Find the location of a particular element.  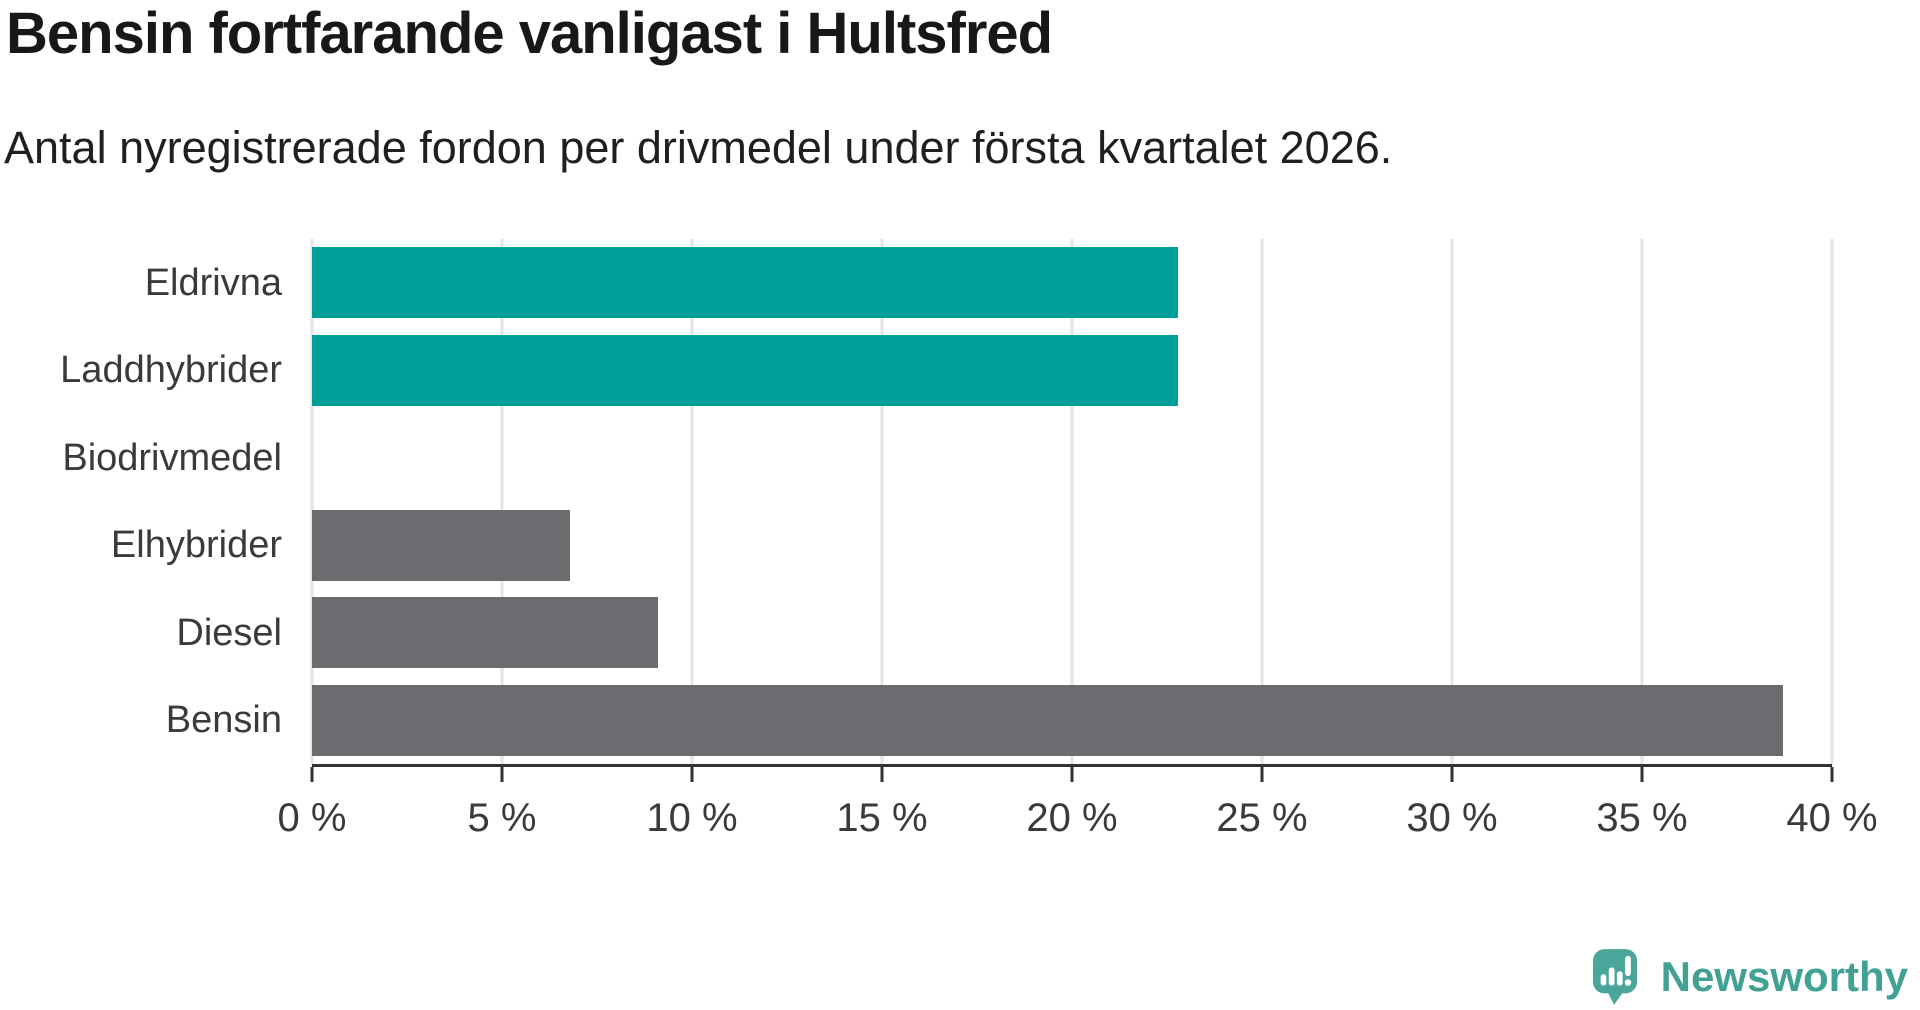

newsworthy-wordmark: Newsworthy is located at coordinates (1784, 976).